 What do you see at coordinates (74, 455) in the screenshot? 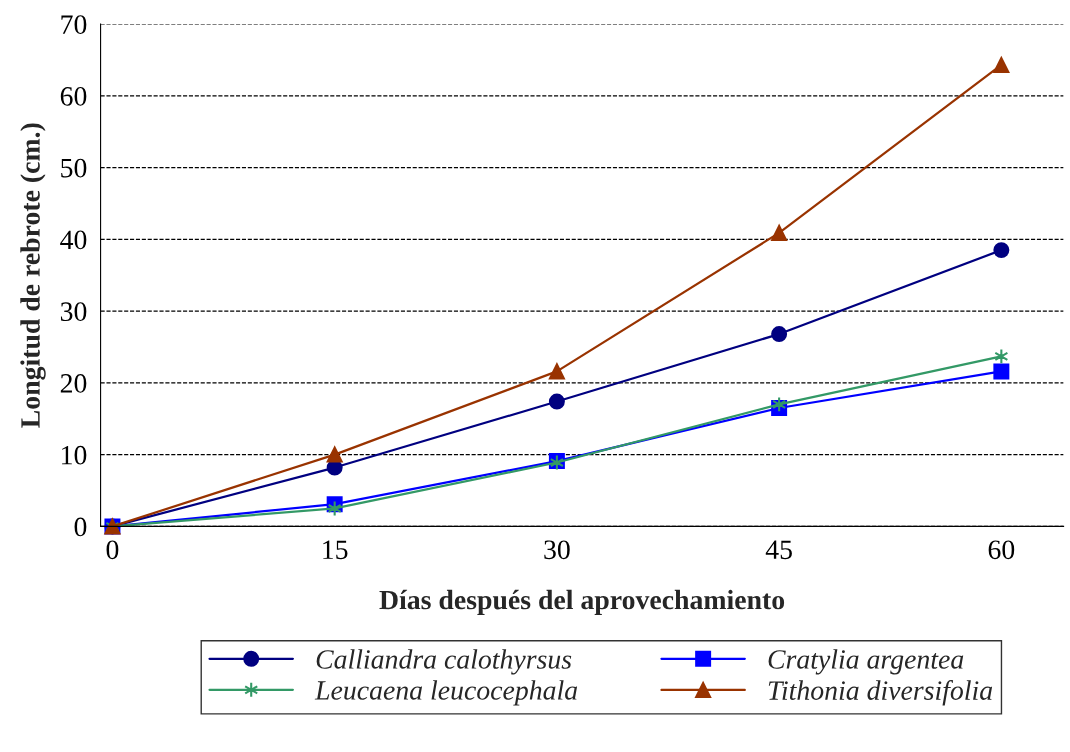
I see `y-tick-label: 10` at bounding box center [74, 455].